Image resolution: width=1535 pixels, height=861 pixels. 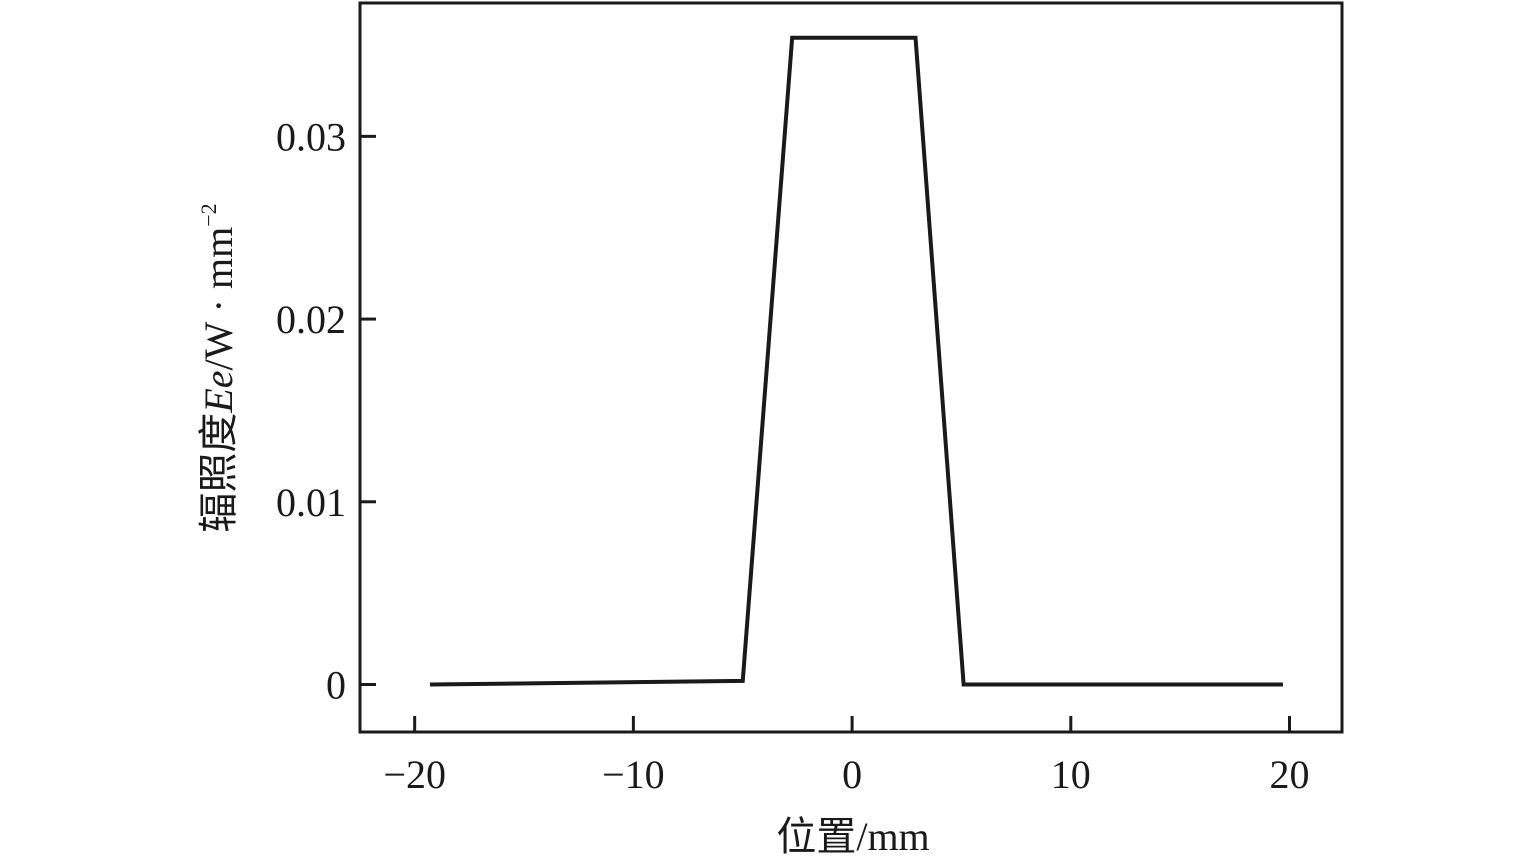 What do you see at coordinates (1071, 774) in the screenshot?
I see `x-tick-label: 10` at bounding box center [1071, 774].